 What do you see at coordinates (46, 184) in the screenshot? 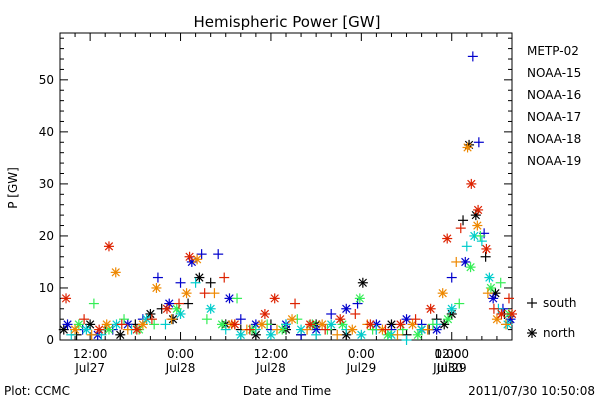
I see `y-tick-label: 30` at bounding box center [46, 184].